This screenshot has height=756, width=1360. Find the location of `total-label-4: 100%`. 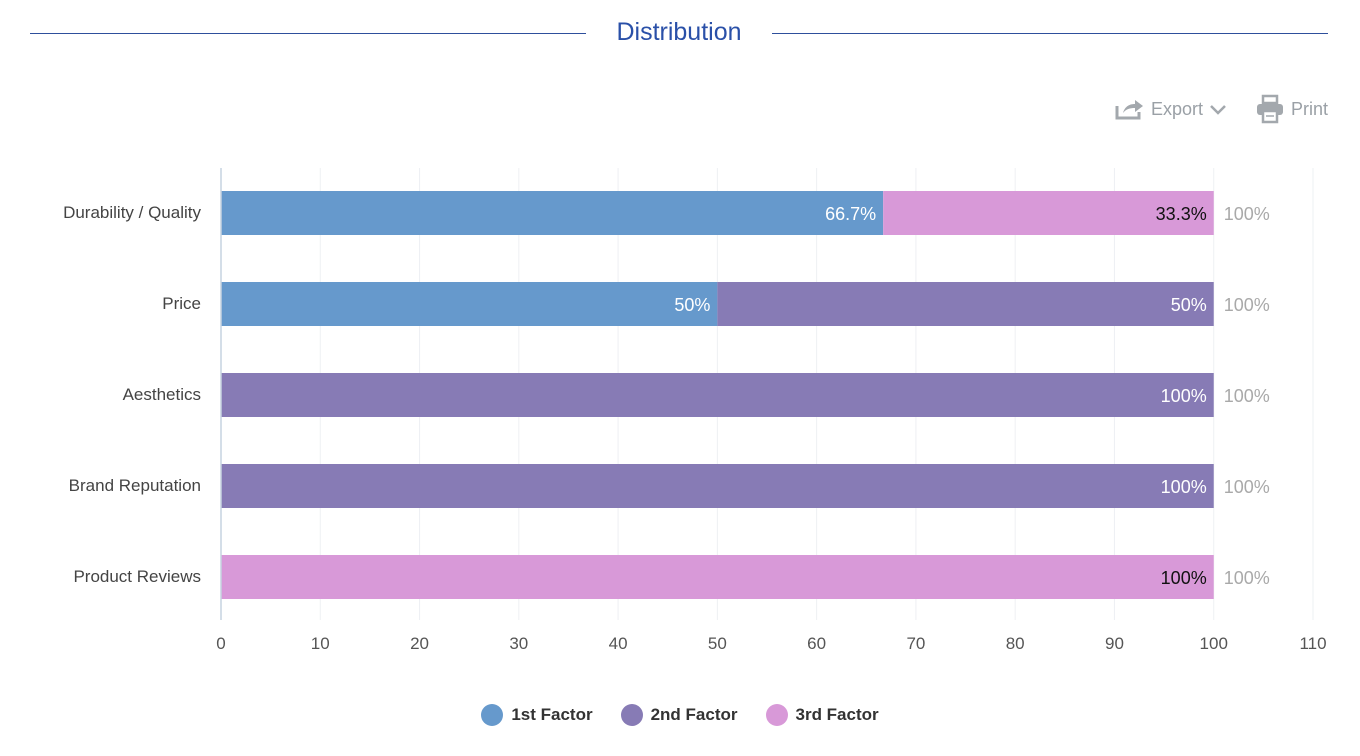

total-label-4: 100% is located at coordinates (1247, 578).